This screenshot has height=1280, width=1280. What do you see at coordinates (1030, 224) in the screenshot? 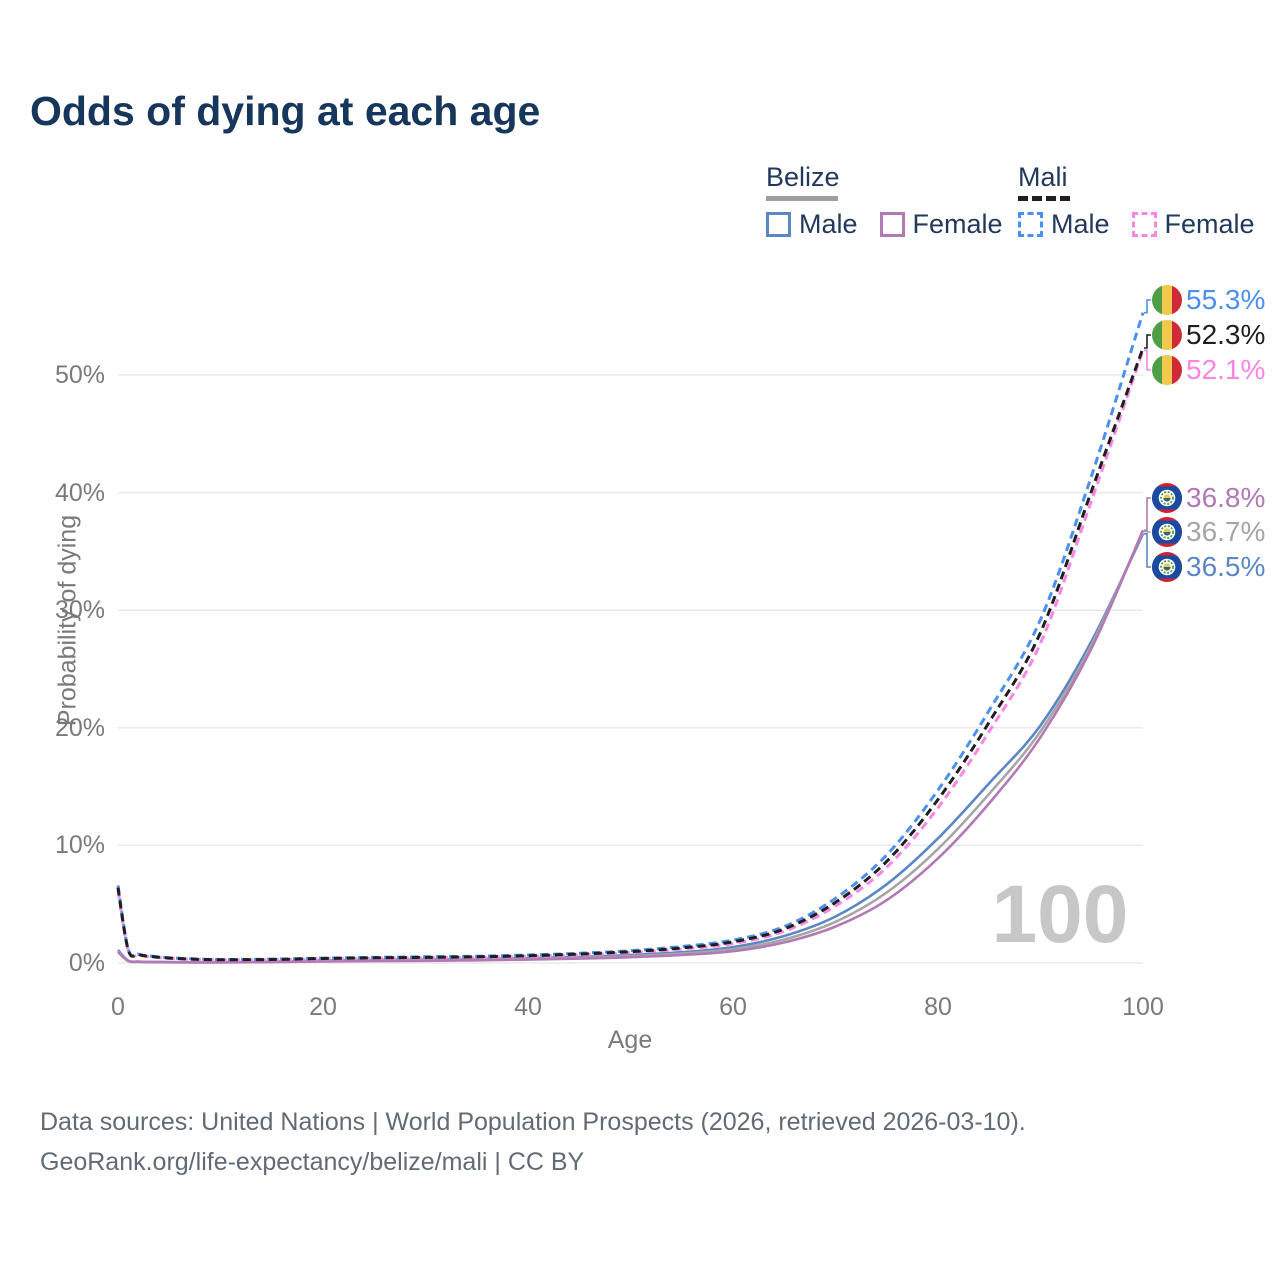
I see `mali-male-swatch-icon` at bounding box center [1030, 224].